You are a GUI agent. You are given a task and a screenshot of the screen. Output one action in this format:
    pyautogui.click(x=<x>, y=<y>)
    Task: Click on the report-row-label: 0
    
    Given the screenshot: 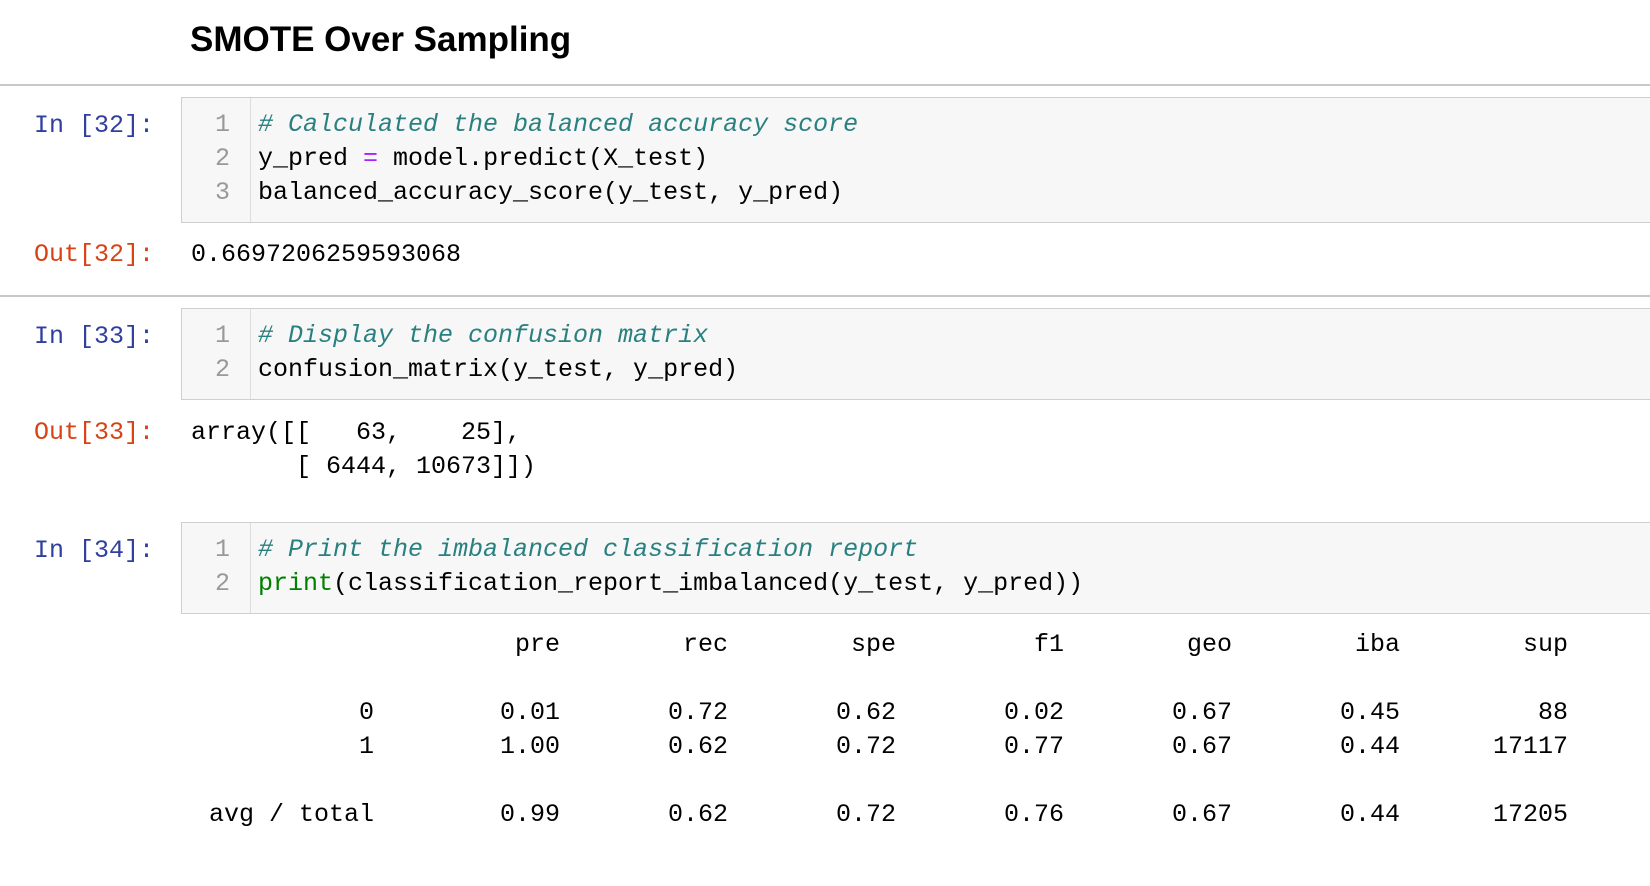 What is the action you would take?
    pyautogui.click(x=366, y=712)
    